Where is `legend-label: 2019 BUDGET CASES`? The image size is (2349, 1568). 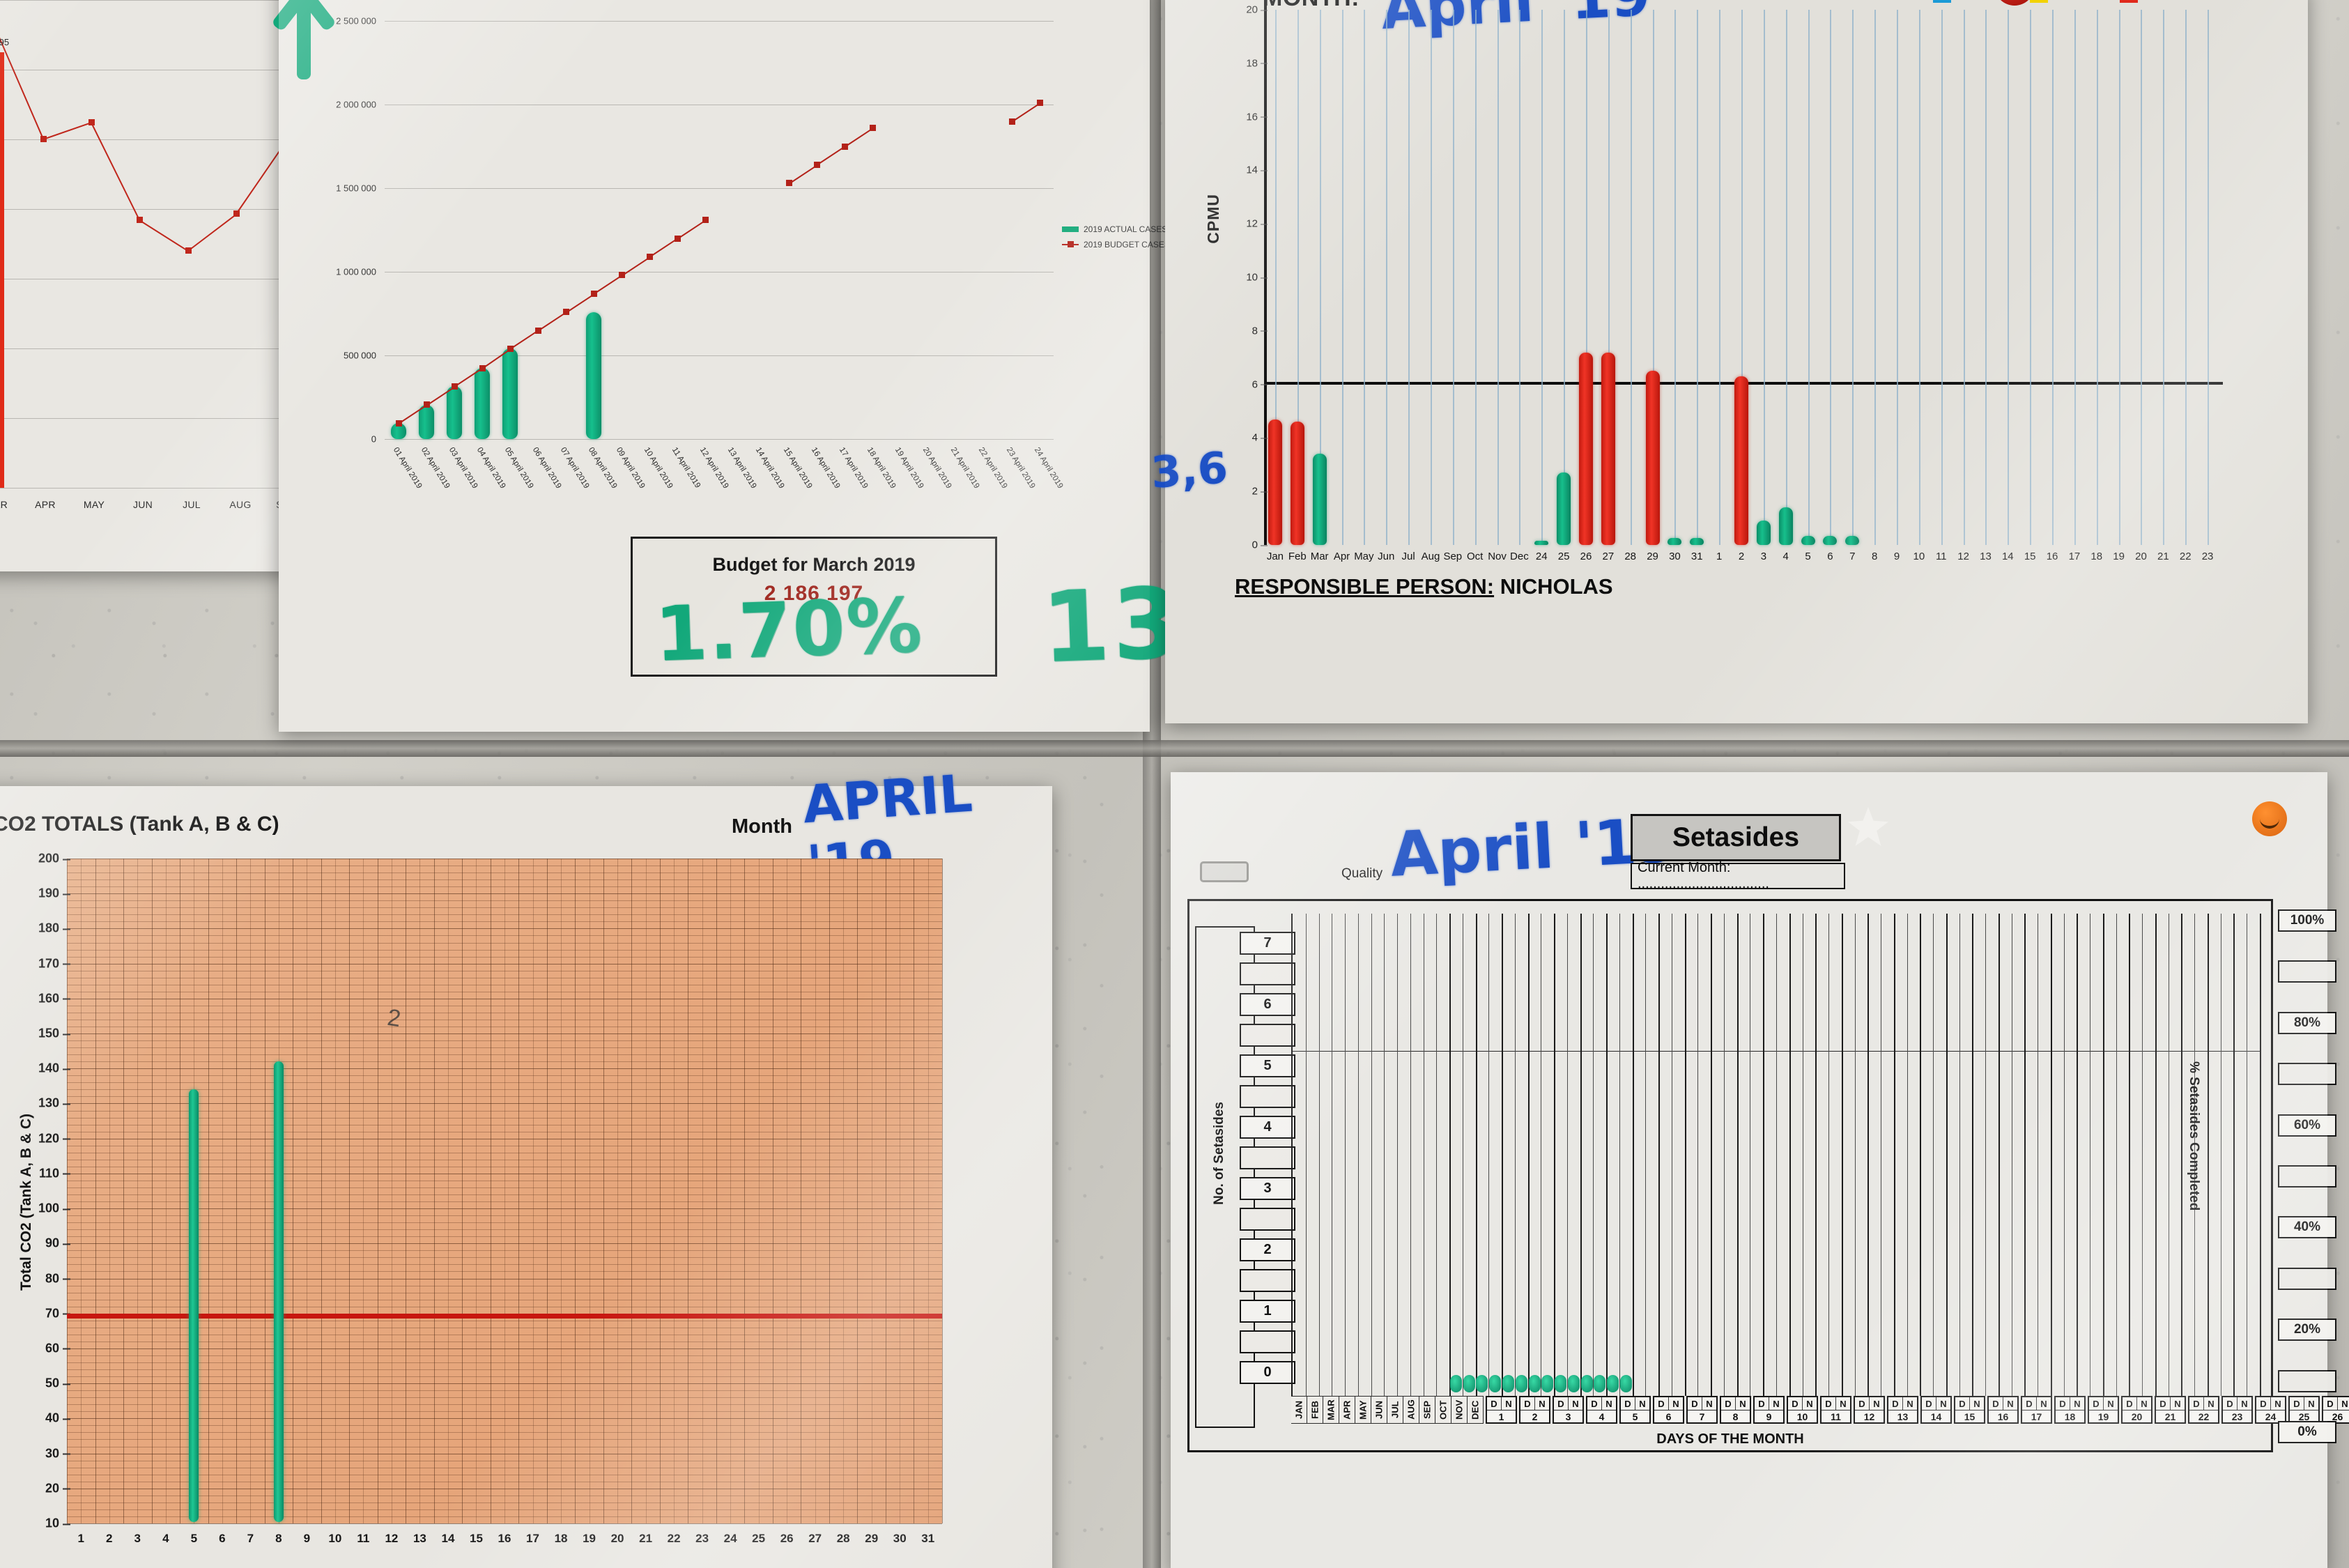 legend-label: 2019 BUDGET CASES is located at coordinates (1127, 244).